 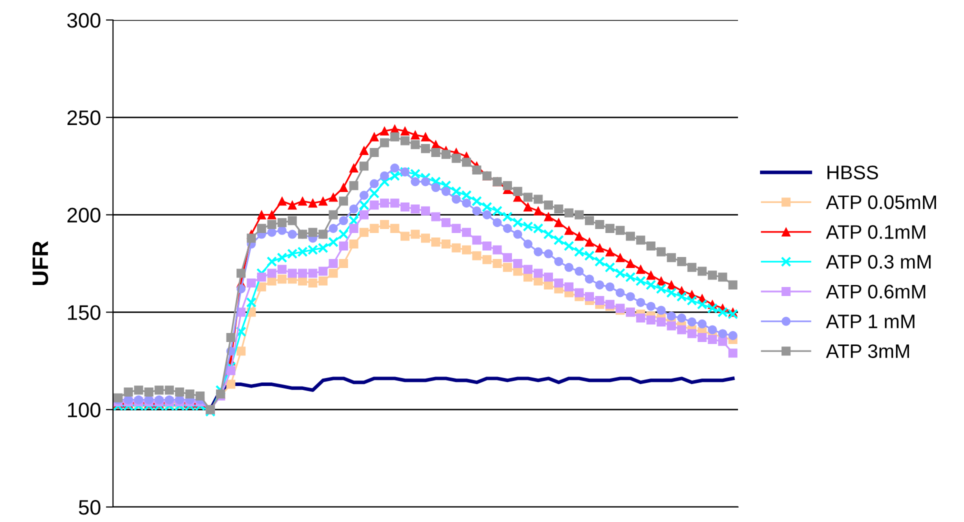 What do you see at coordinates (40, 263) in the screenshot?
I see `y-axis-title: UFR` at bounding box center [40, 263].